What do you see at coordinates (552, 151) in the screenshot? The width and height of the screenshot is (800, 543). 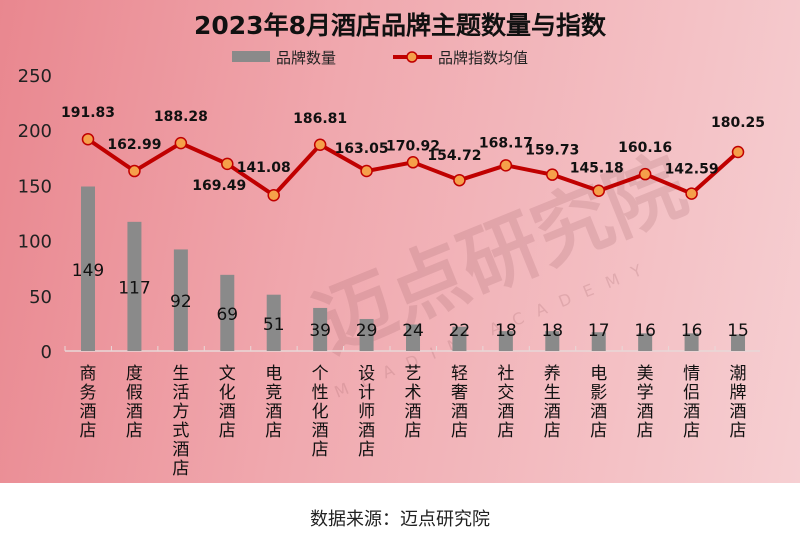 I see `line-value-label: 159.73` at bounding box center [552, 151].